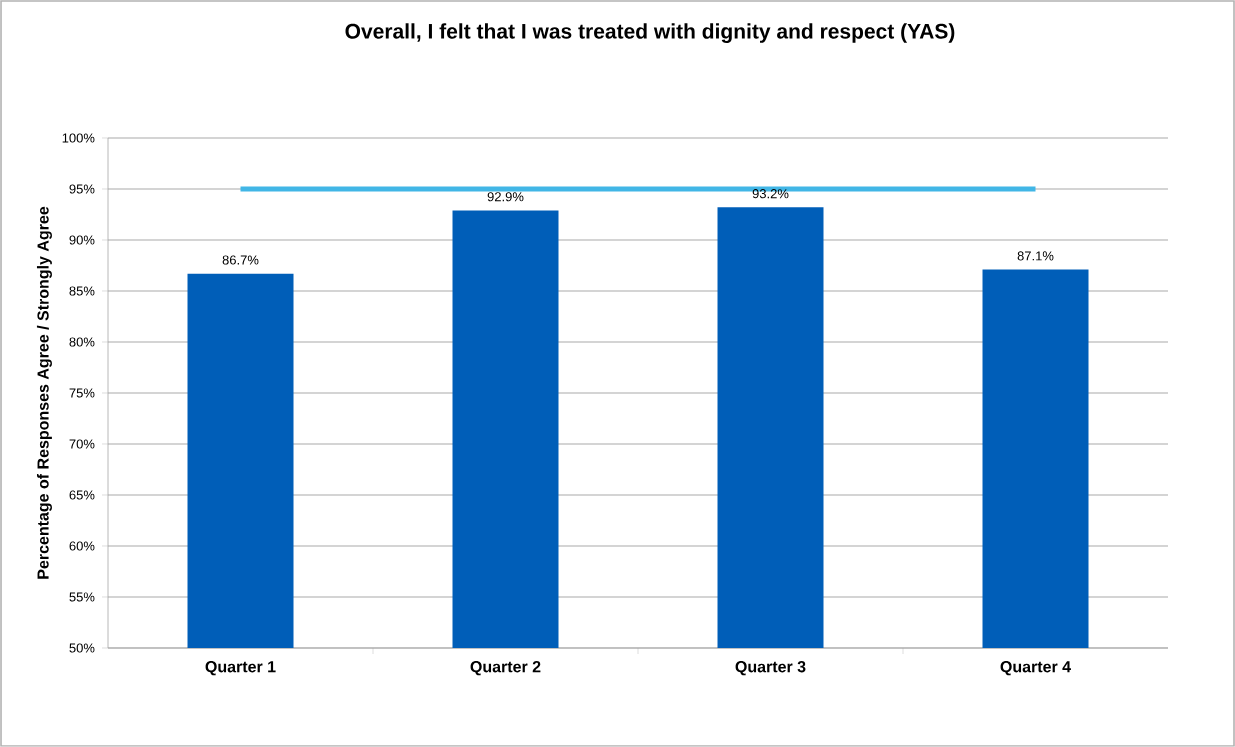 This screenshot has height=747, width=1235. I want to click on chart-title: Overall, I felt that I was treated with dignity and respect (YAS), so click(650, 33).